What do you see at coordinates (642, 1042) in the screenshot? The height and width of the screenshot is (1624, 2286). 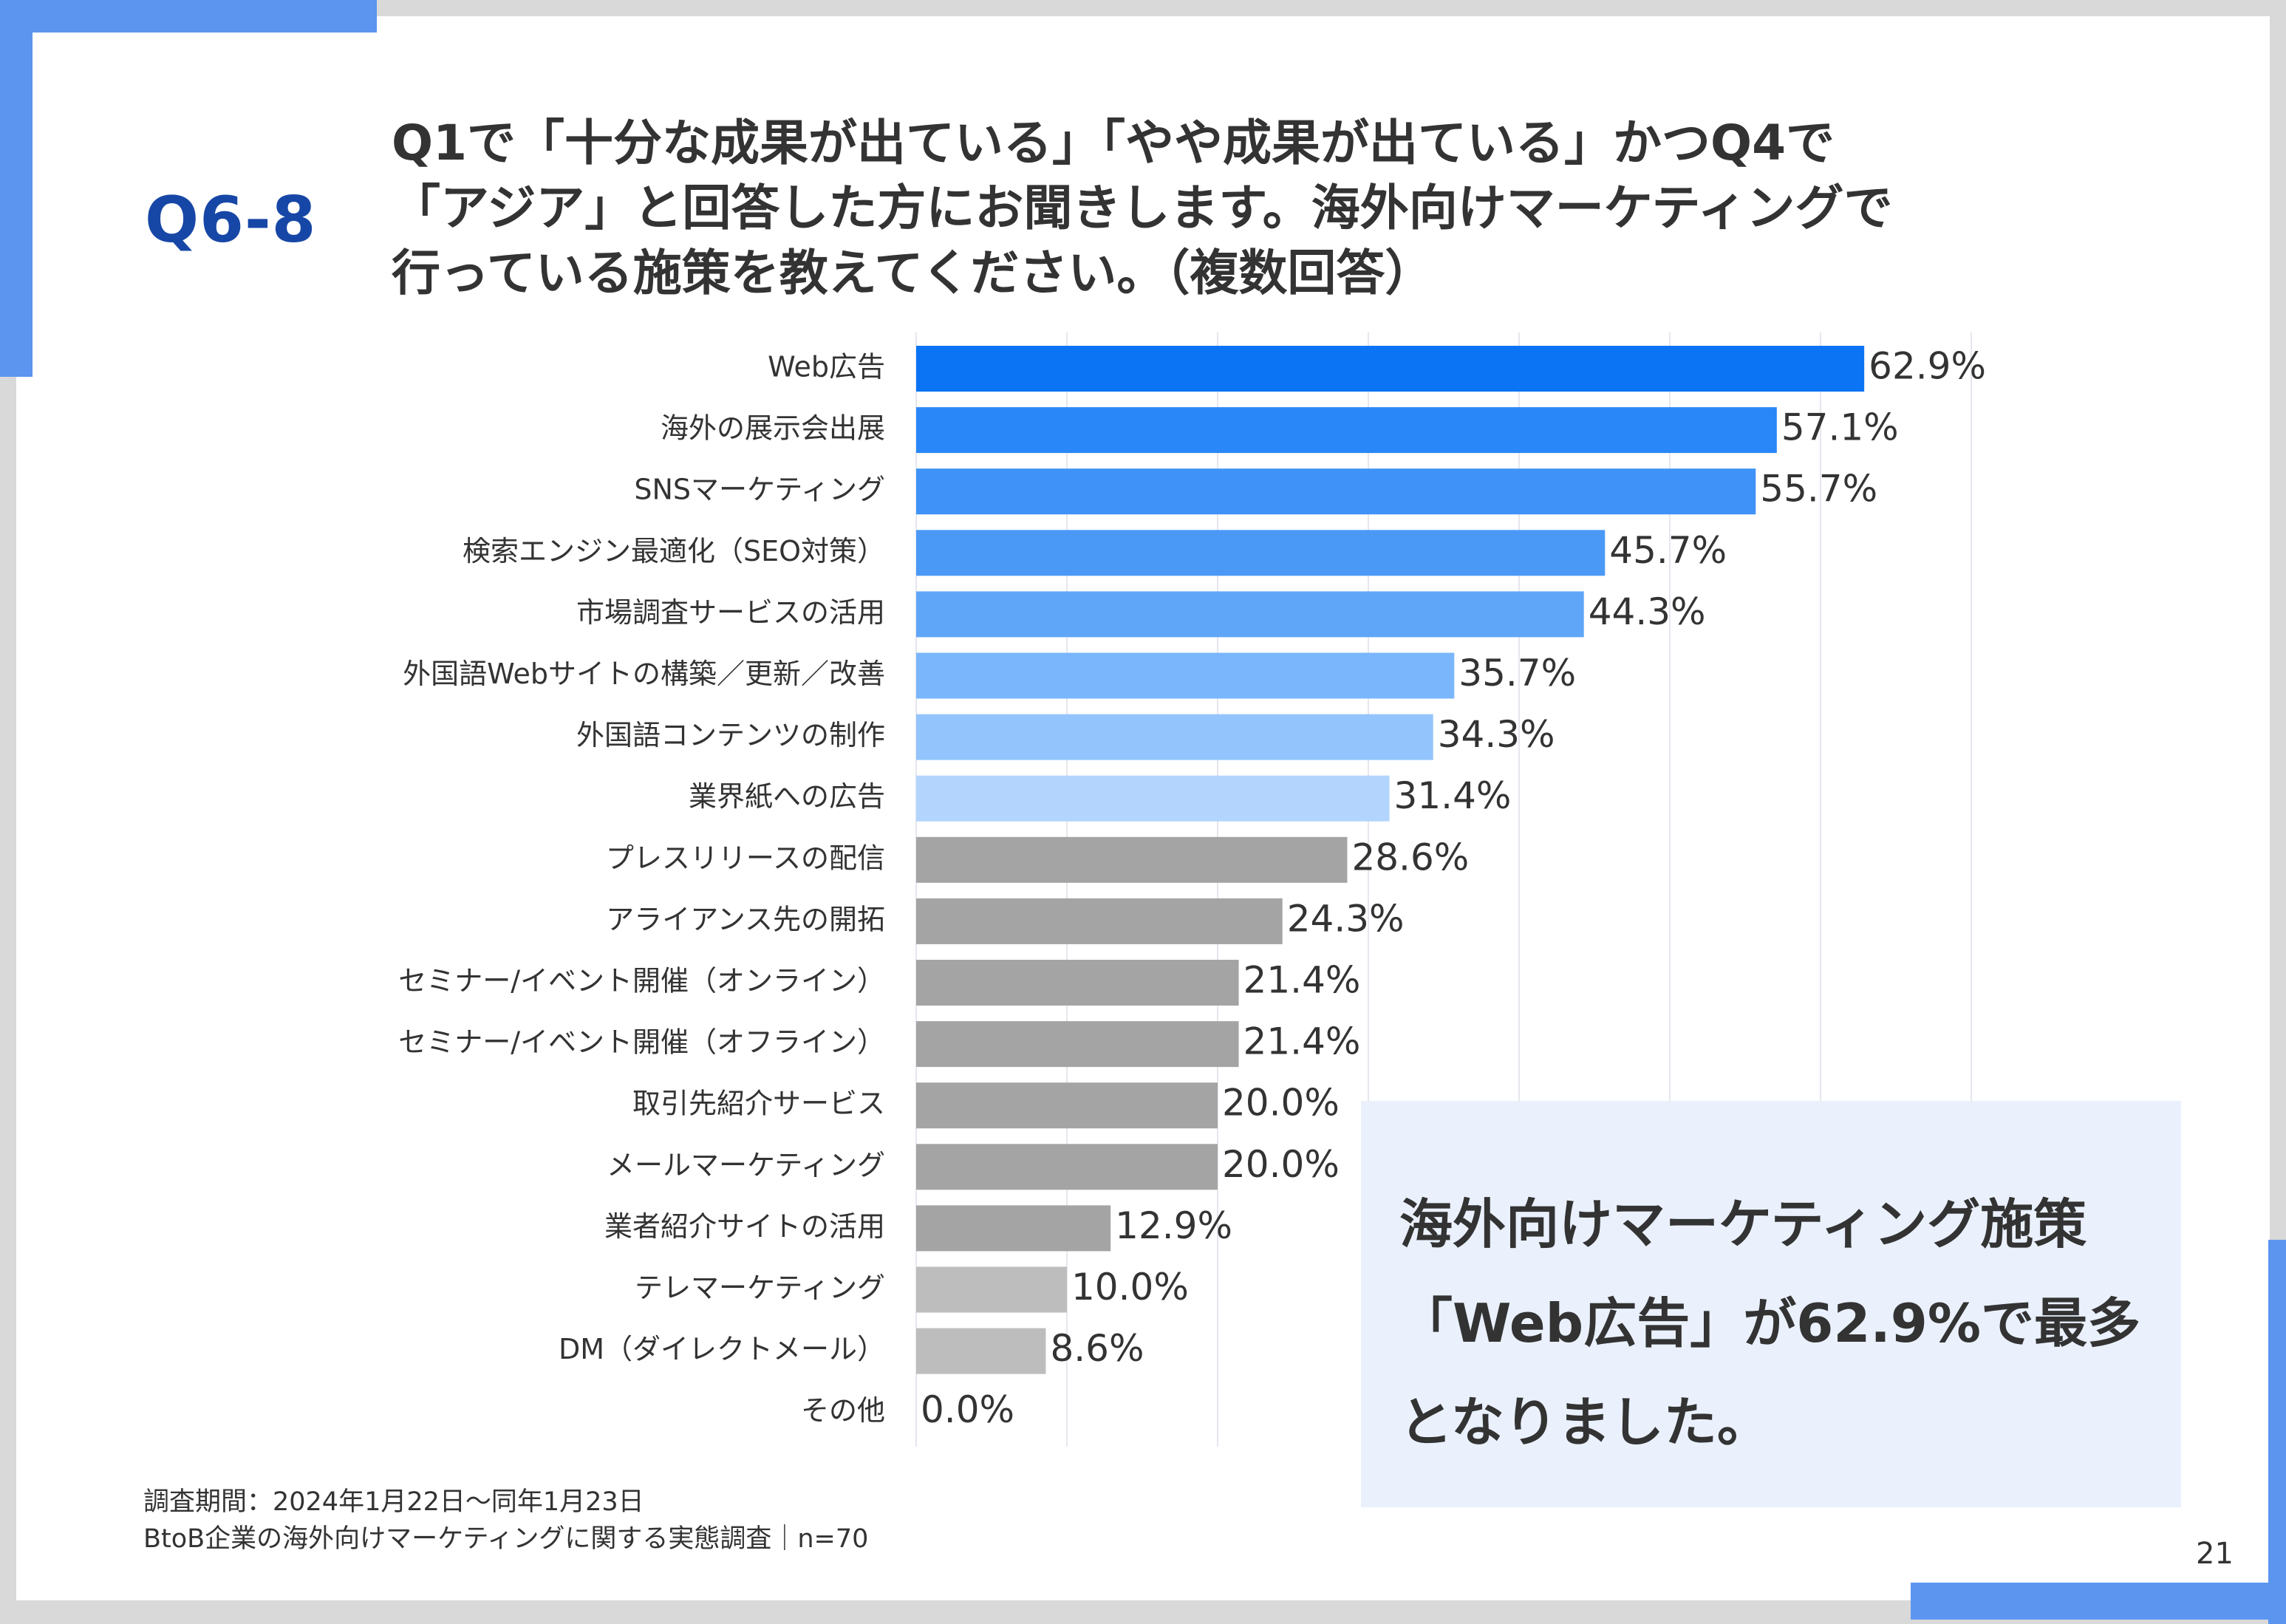 I see `category-label: セミナー/イベント開催（オフライン）` at bounding box center [642, 1042].